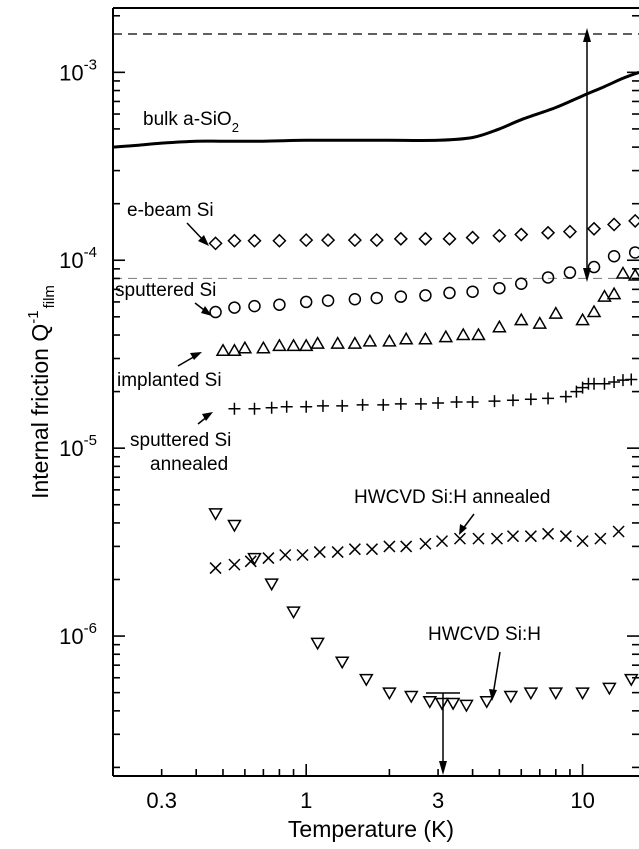  What do you see at coordinates (49, 296) in the screenshot?
I see `y-axis-title-sub: film` at bounding box center [49, 296].